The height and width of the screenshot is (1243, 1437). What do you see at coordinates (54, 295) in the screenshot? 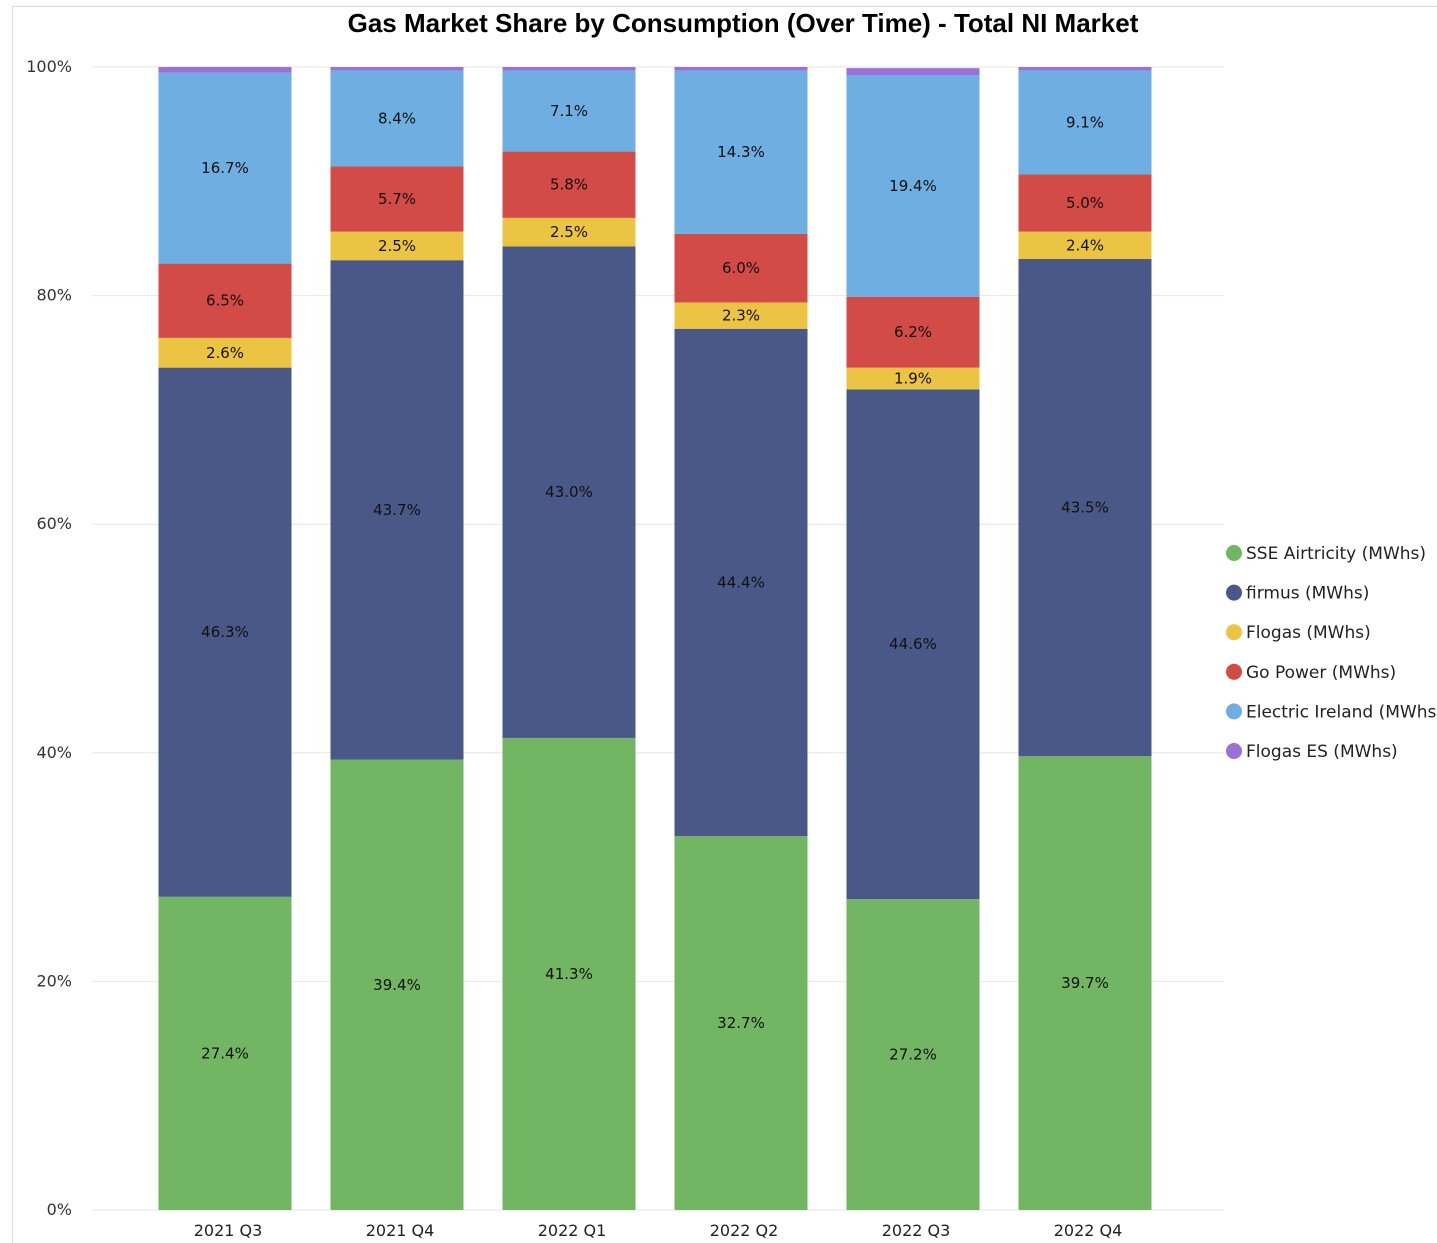
I see `y-tick-label: 80%` at bounding box center [54, 295].